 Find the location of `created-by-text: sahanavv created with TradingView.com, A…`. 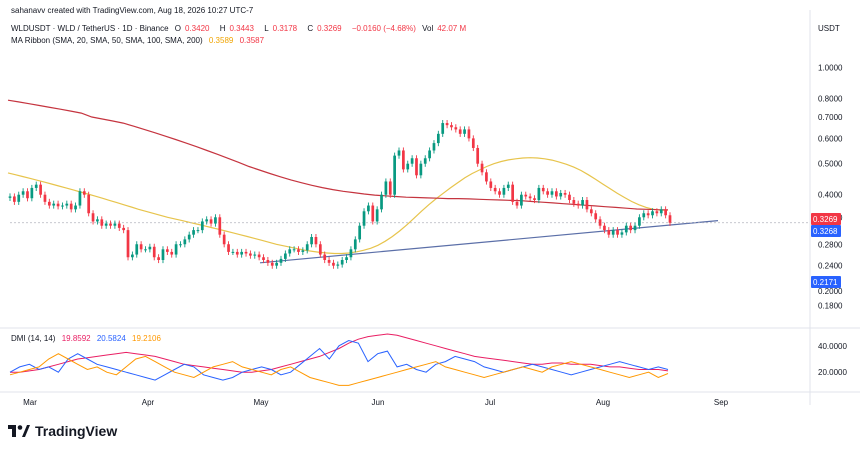

created-by-text: sahanavv created with TradingView.com, A… is located at coordinates (132, 10).